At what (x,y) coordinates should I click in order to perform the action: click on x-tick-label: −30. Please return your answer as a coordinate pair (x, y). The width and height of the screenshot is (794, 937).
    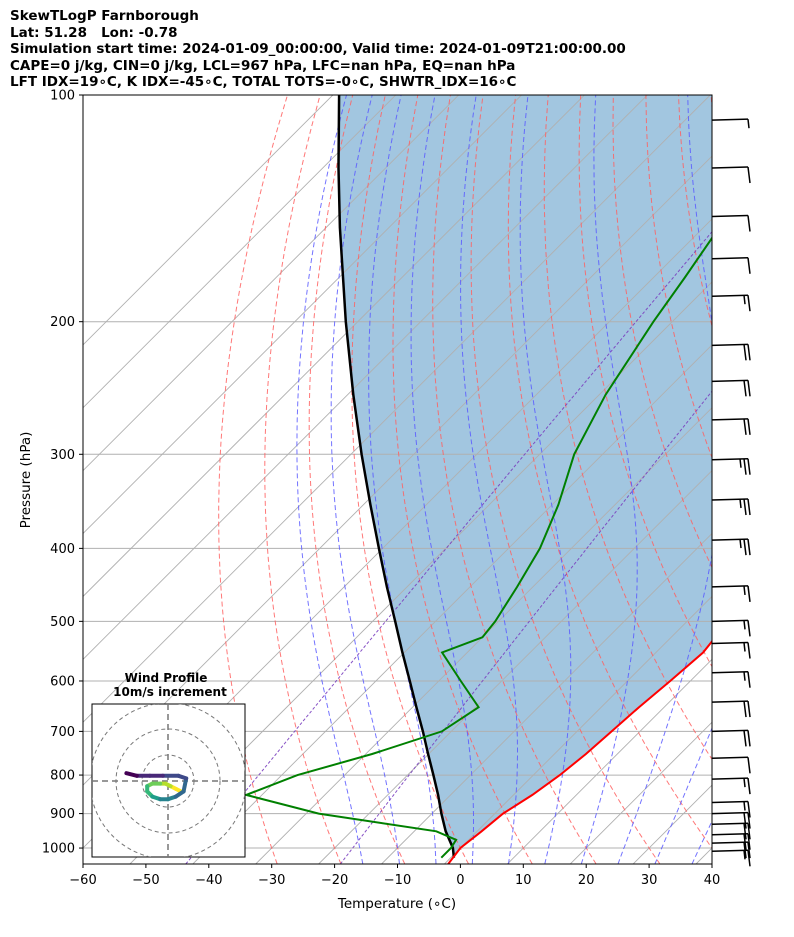
    Looking at the image, I should click on (271, 880).